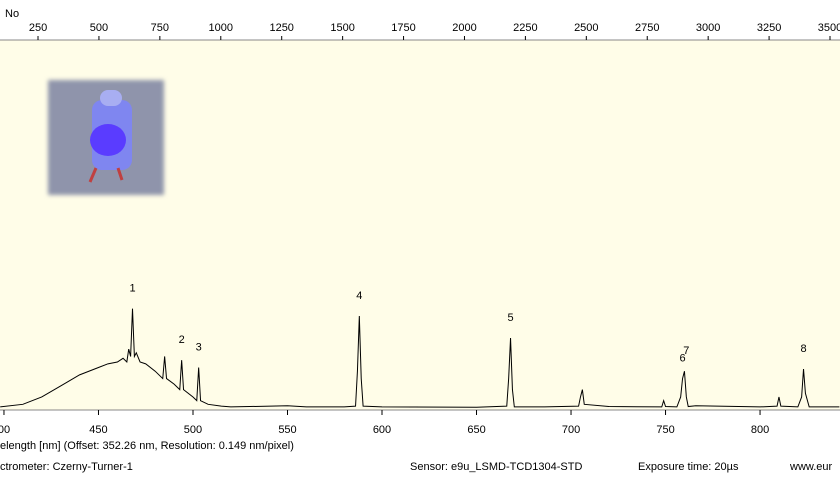 Image resolution: width=840 pixels, height=480 pixels. Describe the element at coordinates (769, 28) in the screenshot. I see `tick-label: 3250` at that location.